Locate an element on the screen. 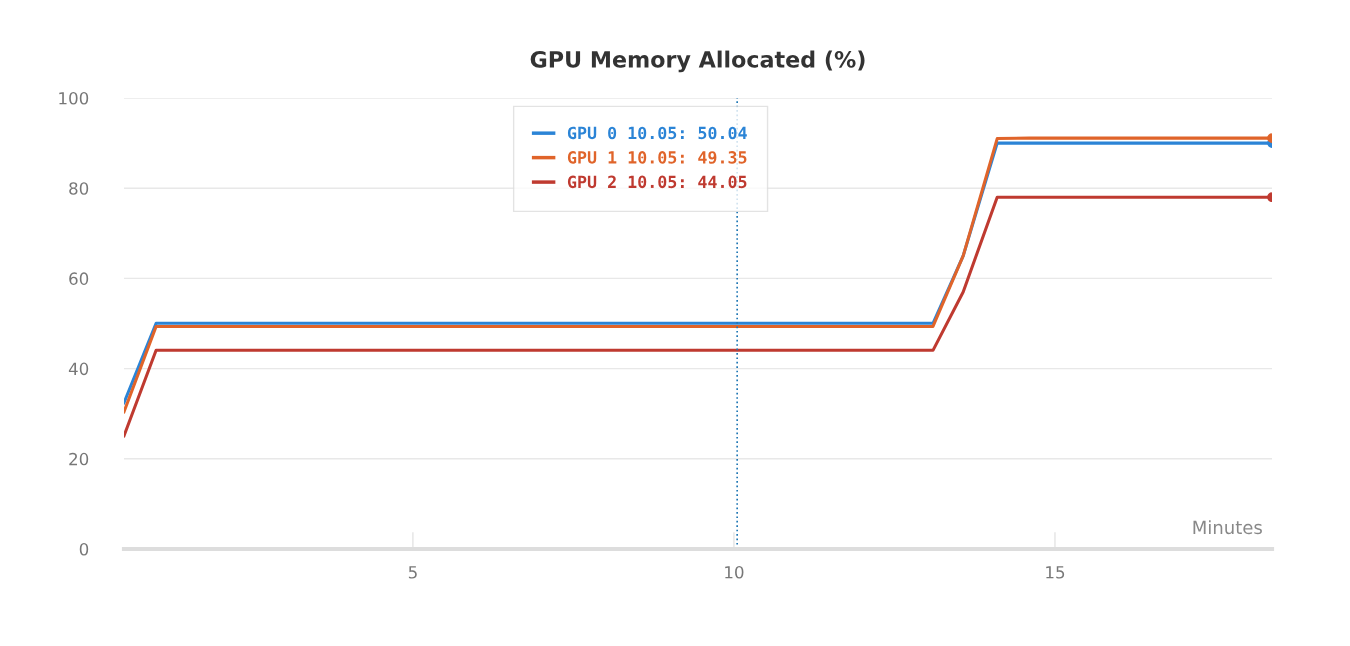  legend-label: GPU 1 10.05: 49.35 is located at coordinates (657, 157).